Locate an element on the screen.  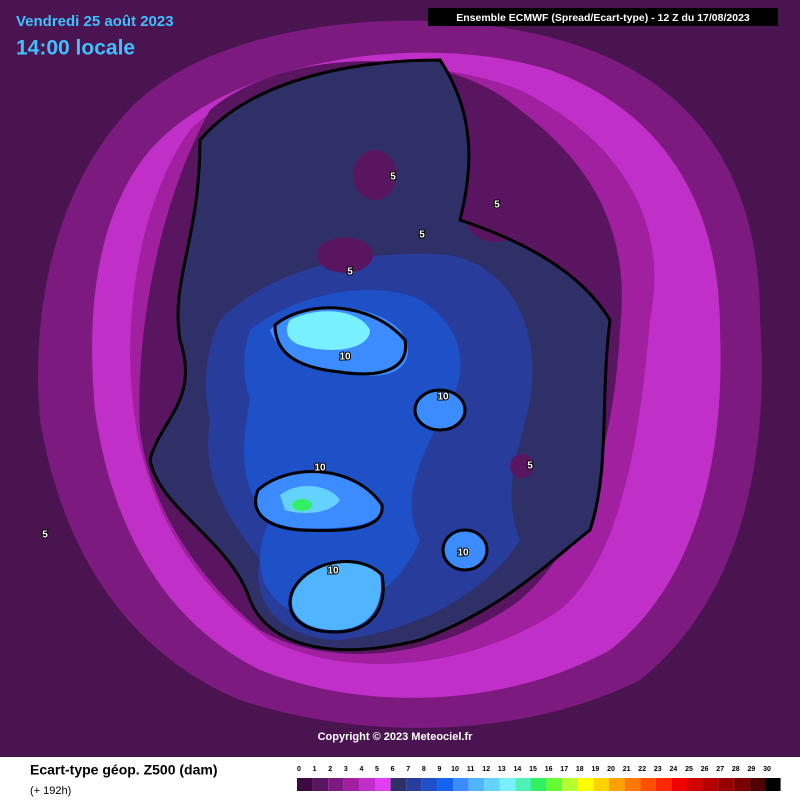
colorbar-label: 5 is located at coordinates (377, 769).